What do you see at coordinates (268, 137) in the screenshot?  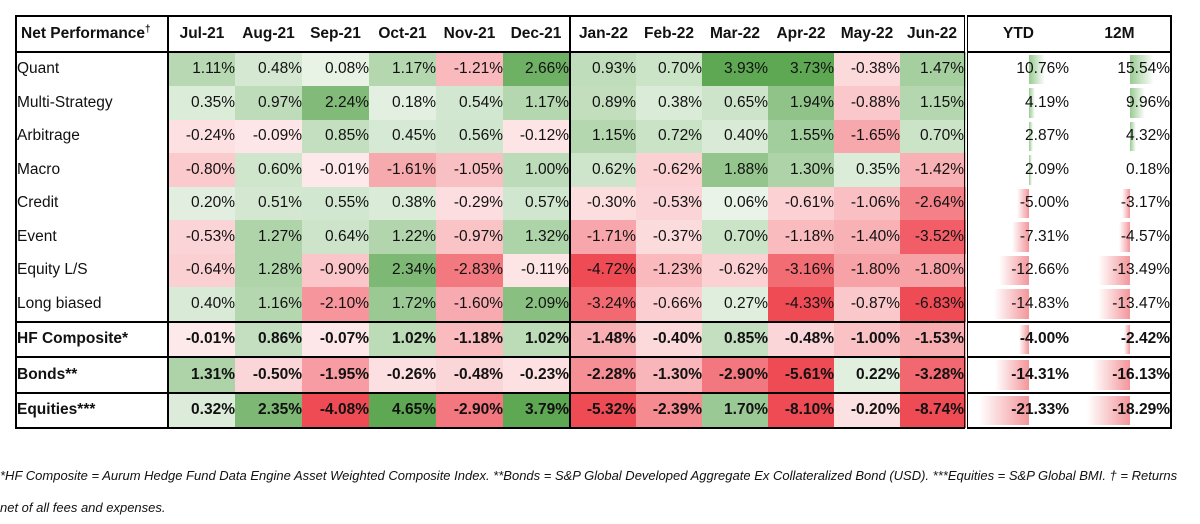 I see `value-cell: -0.09%` at bounding box center [268, 137].